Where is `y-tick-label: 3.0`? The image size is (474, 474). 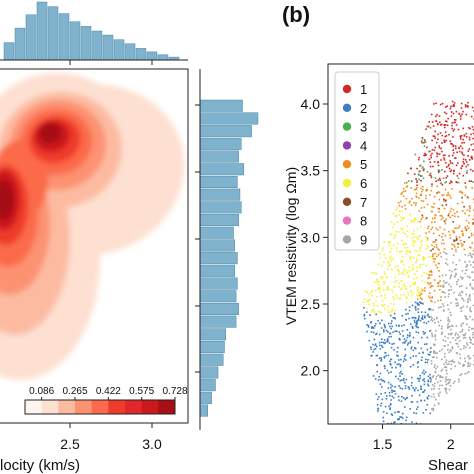 y-tick-label: 3.0 is located at coordinates (311, 237).